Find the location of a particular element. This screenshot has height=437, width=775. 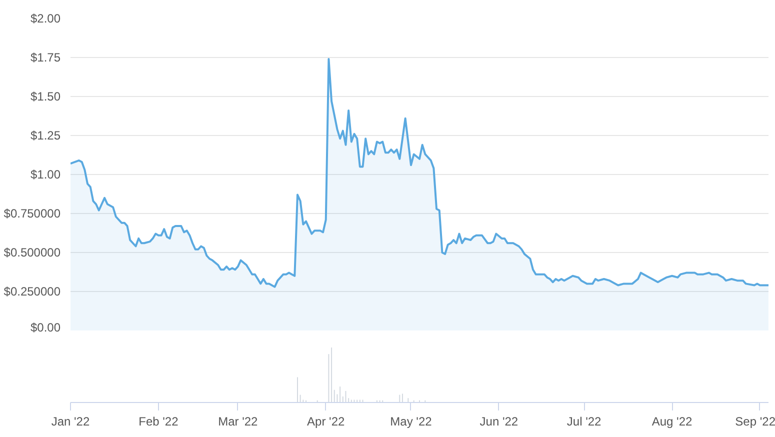

y-tick-label: $0.250000 is located at coordinates (32, 291).